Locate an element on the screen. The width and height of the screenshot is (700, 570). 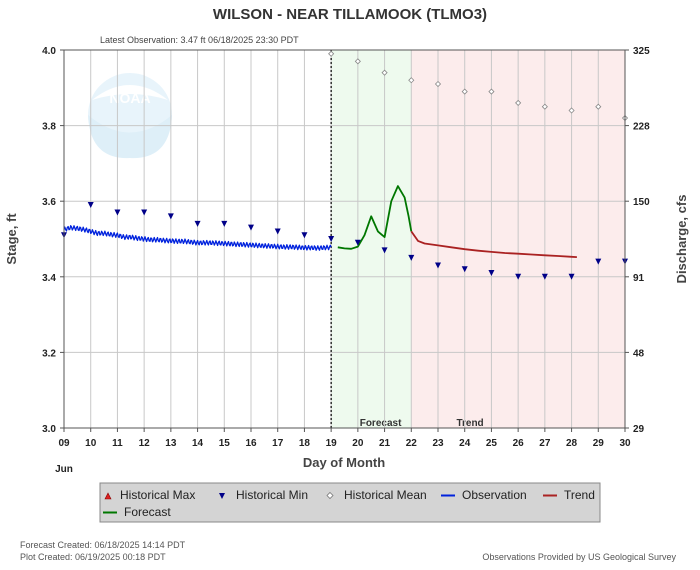
x-tick-label: 28 is located at coordinates (572, 443).